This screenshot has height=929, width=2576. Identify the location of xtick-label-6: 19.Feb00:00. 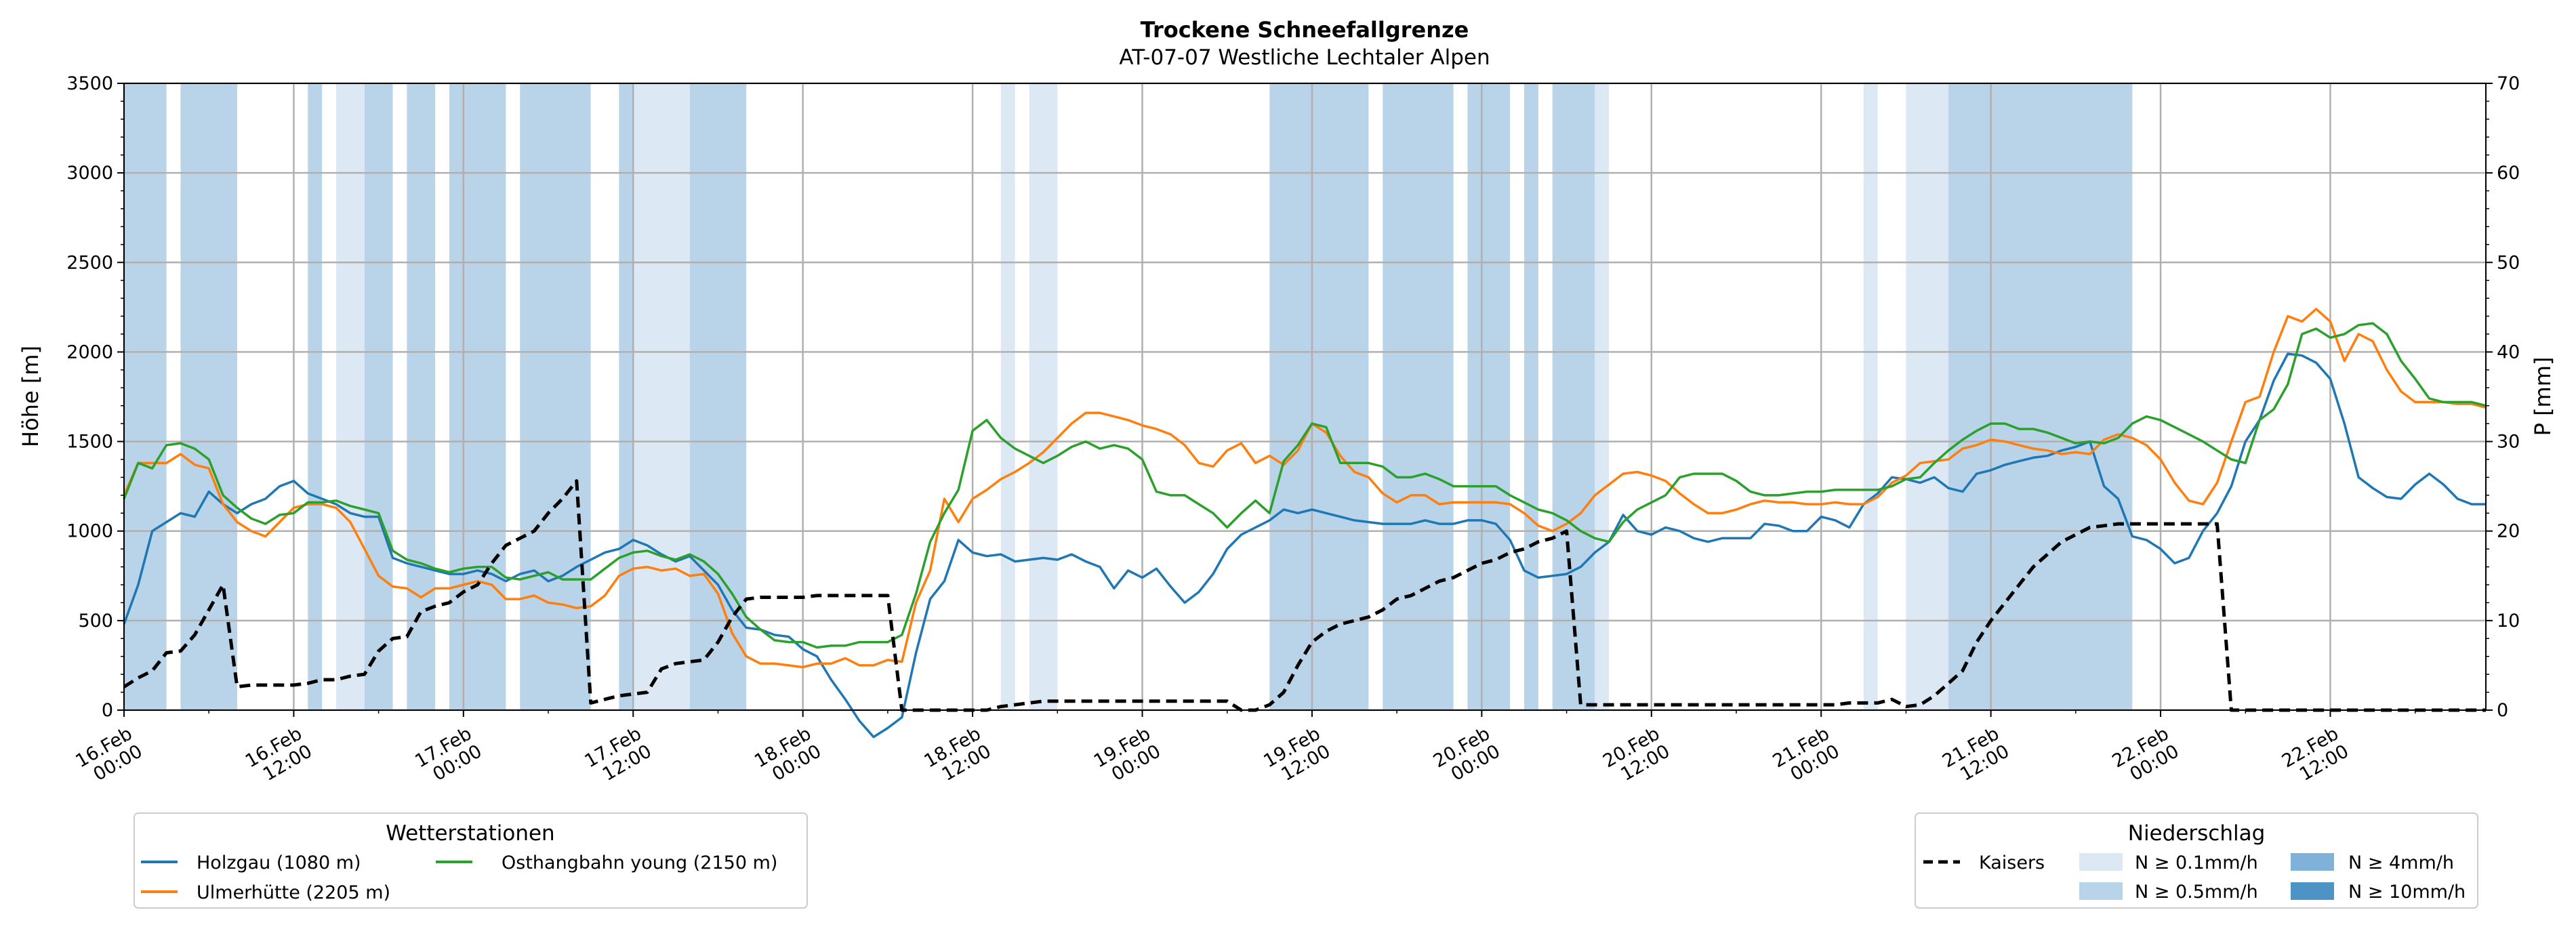
(1127, 756).